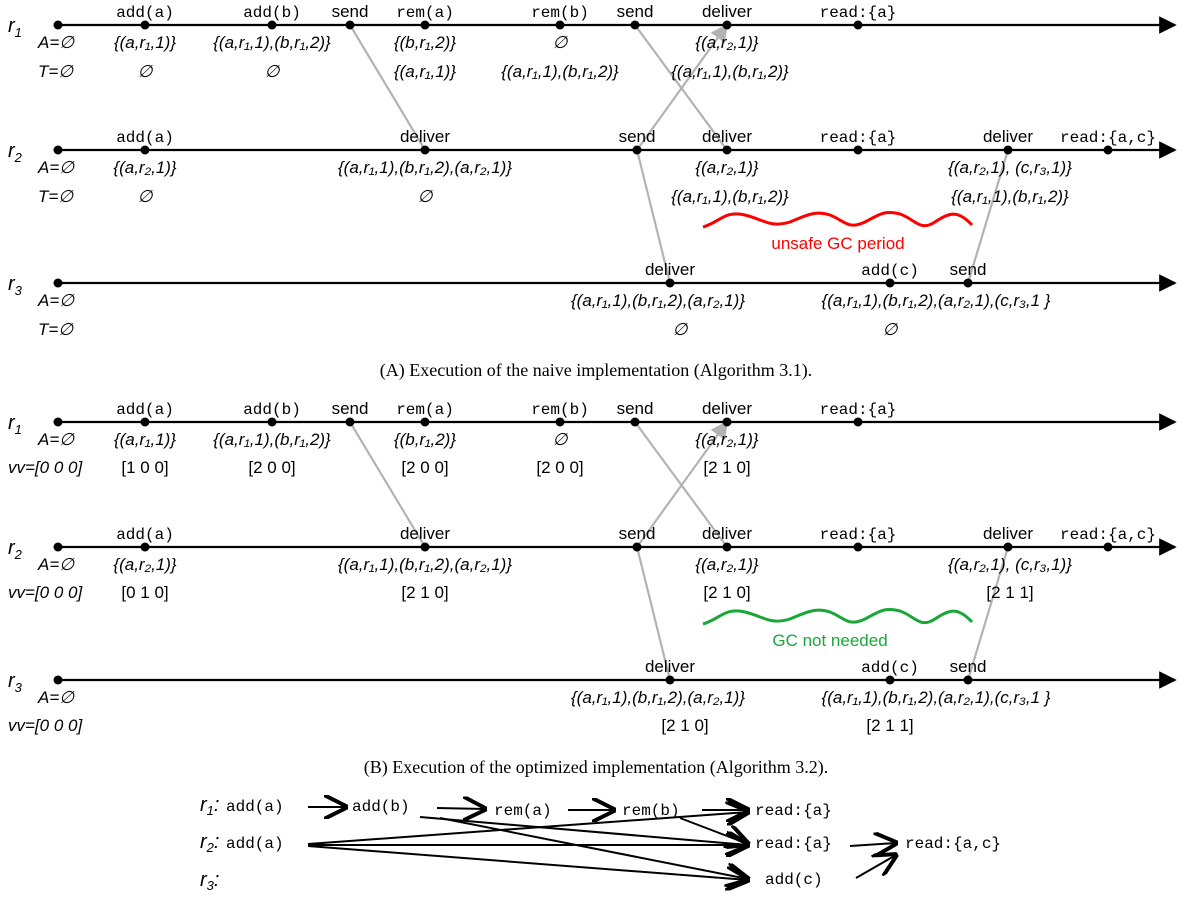 Image resolution: width=1193 pixels, height=900 pixels. What do you see at coordinates (15, 424) in the screenshot?
I see `replica-label-r1: r1` at bounding box center [15, 424].